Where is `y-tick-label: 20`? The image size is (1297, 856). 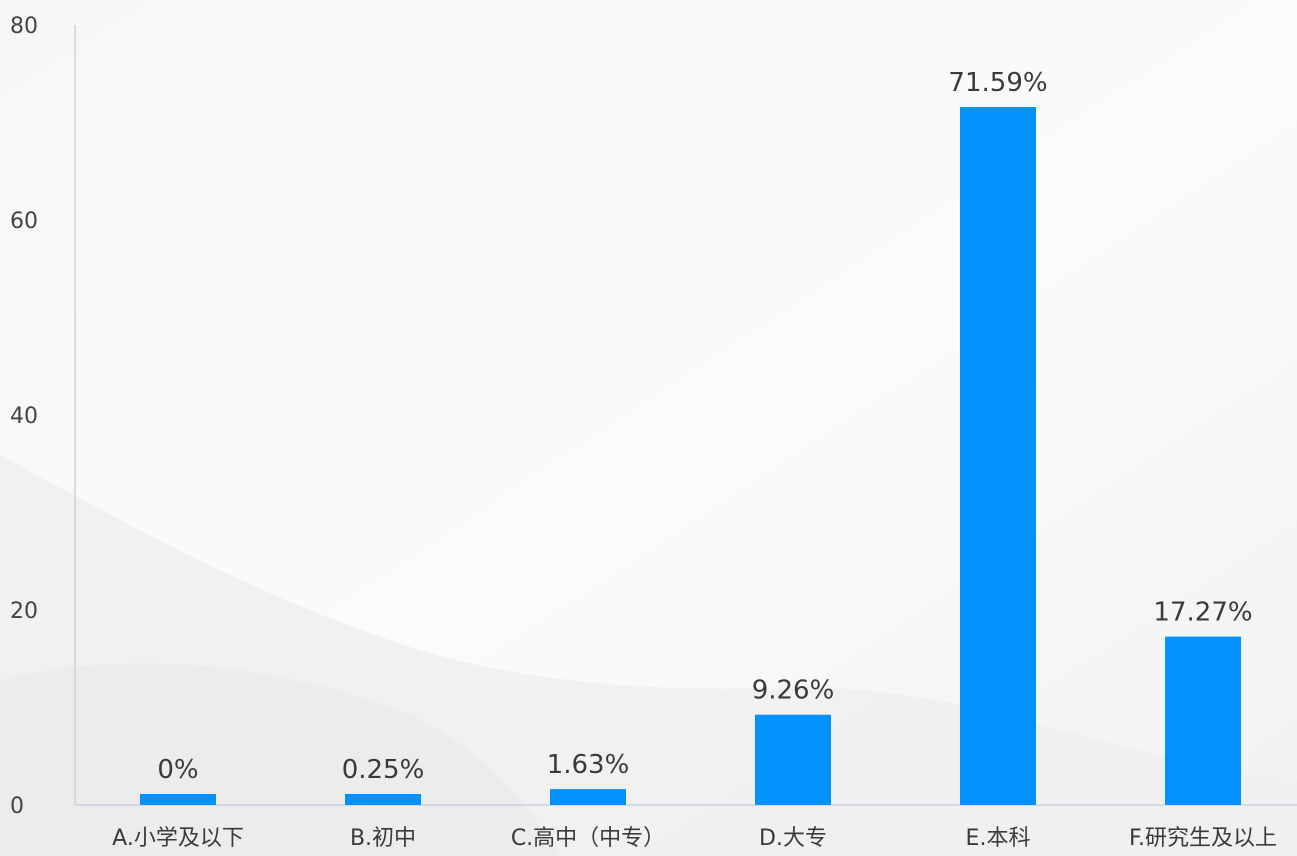
y-tick-label: 20 is located at coordinates (24, 611).